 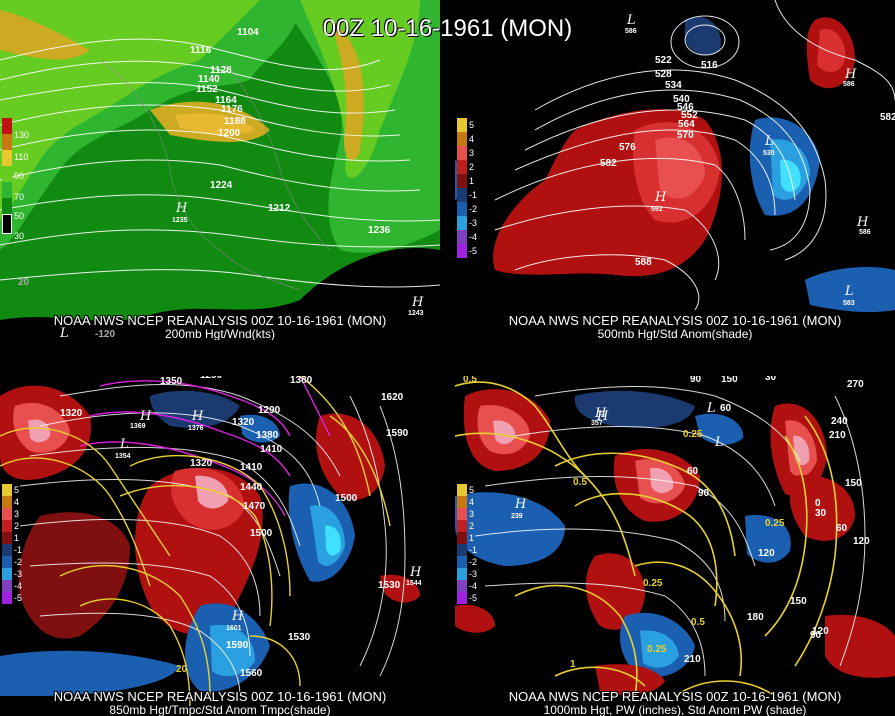 I want to click on legend-850mb-label: -5, so click(x=18, y=598).